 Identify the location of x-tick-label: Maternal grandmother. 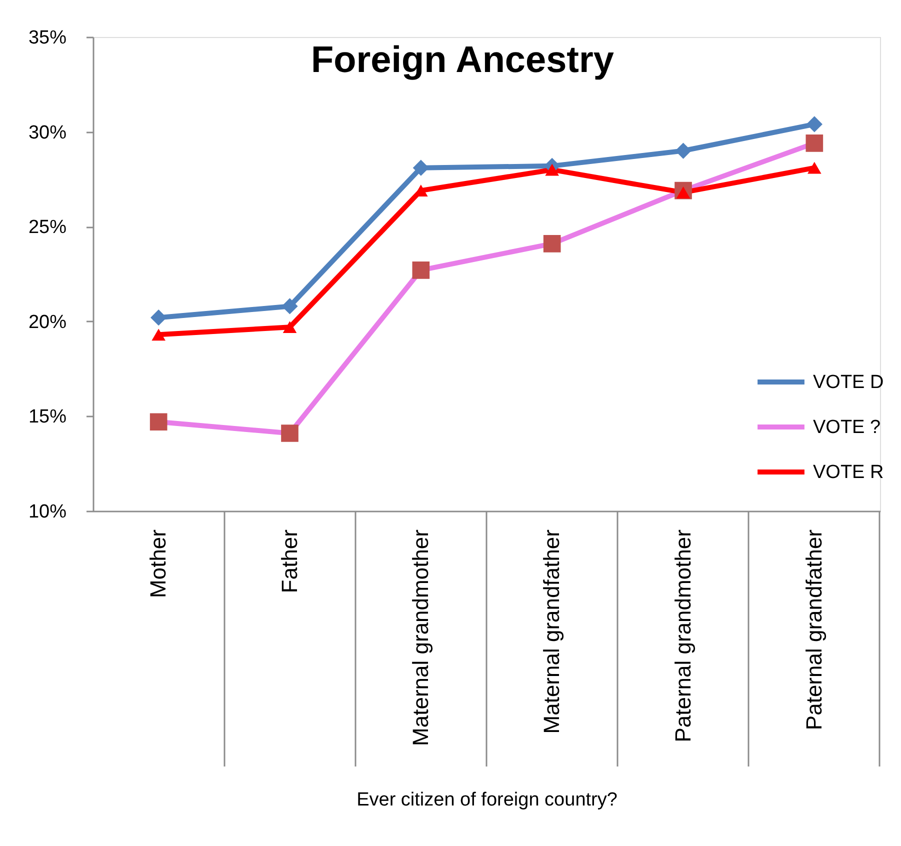
(420, 638).